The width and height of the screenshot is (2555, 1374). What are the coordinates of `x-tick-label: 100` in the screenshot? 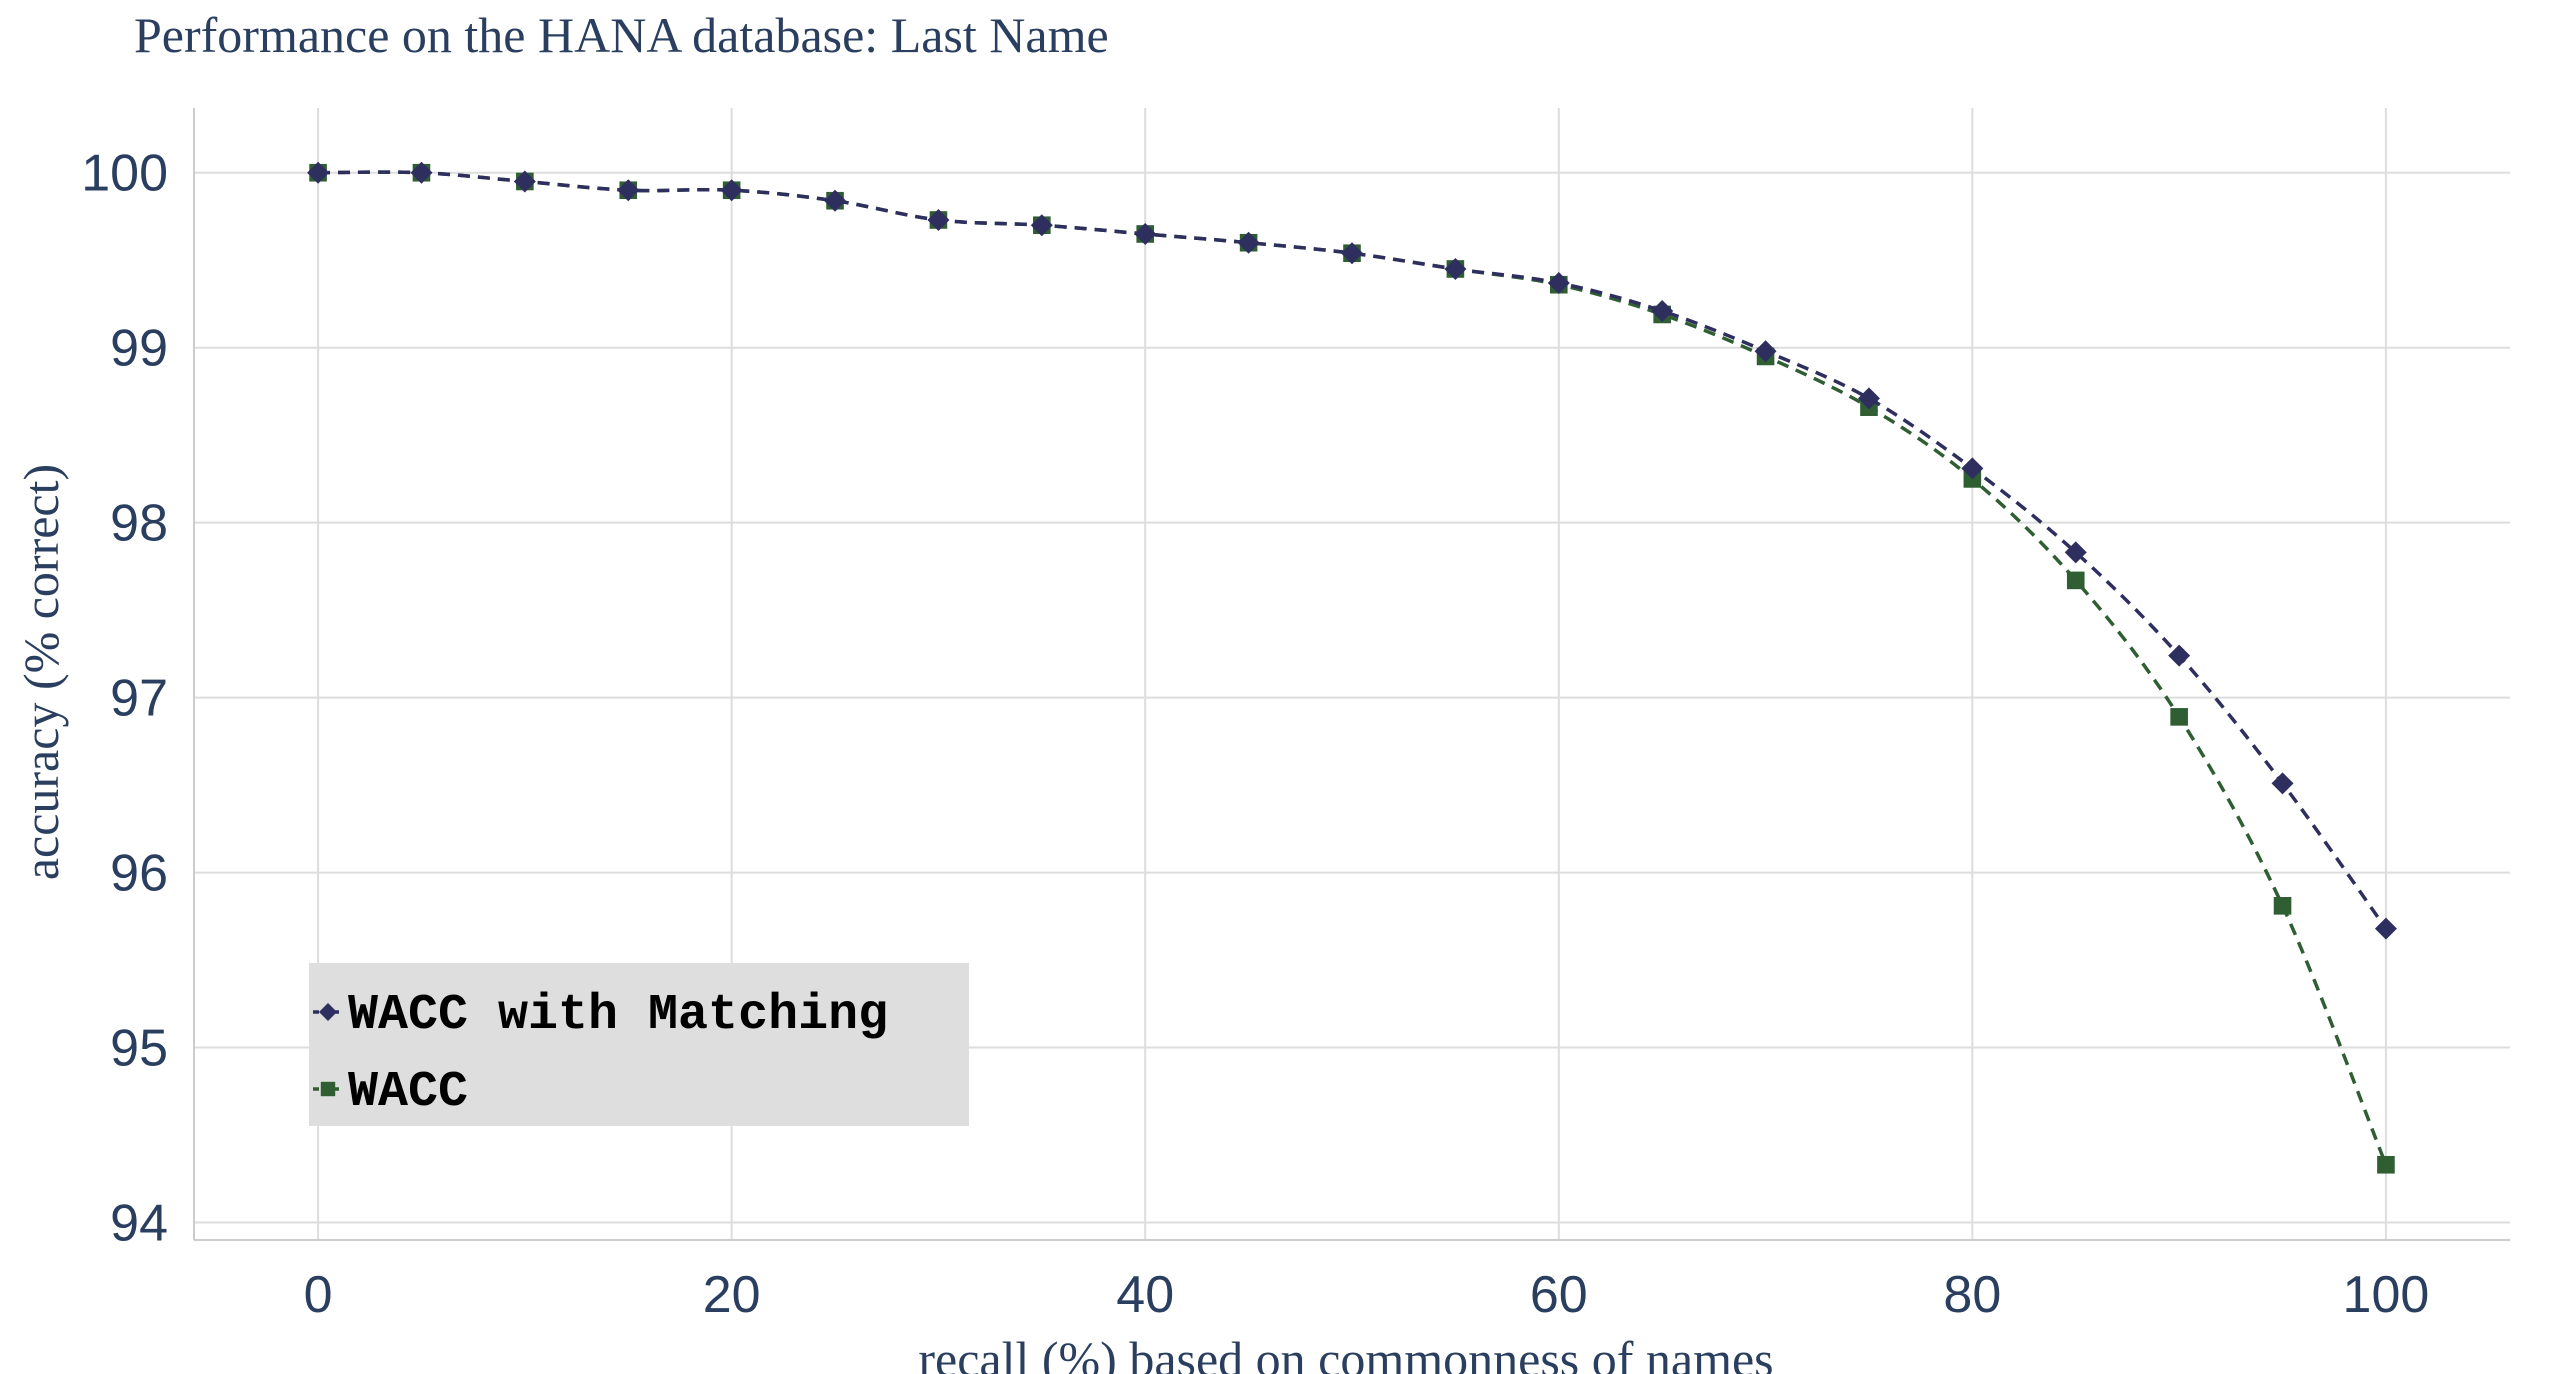 It's located at (2386, 1295).